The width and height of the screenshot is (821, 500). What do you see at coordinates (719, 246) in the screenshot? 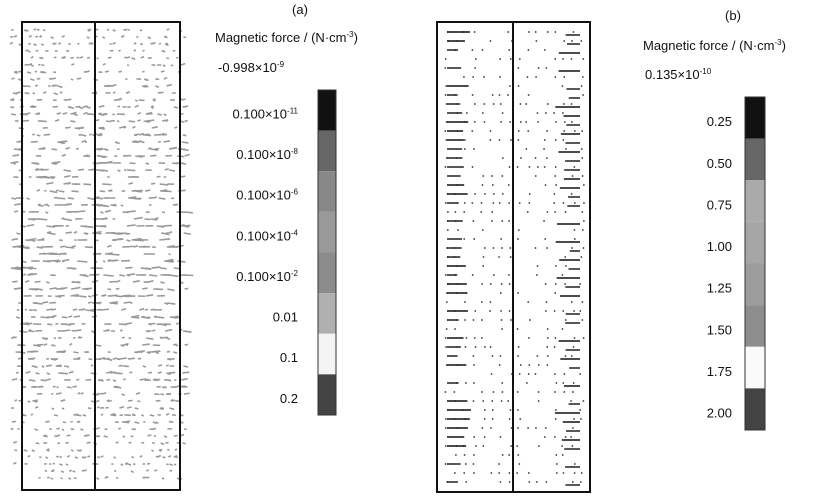
I see `text-part: 1.00` at bounding box center [719, 246].